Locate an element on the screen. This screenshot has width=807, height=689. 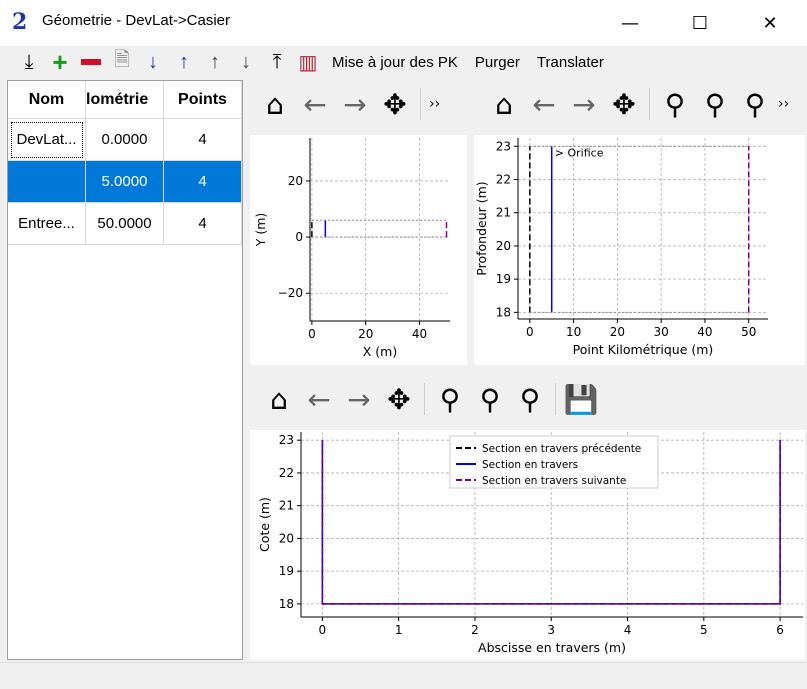
move-up-icon: ↑ is located at coordinates (215, 61).